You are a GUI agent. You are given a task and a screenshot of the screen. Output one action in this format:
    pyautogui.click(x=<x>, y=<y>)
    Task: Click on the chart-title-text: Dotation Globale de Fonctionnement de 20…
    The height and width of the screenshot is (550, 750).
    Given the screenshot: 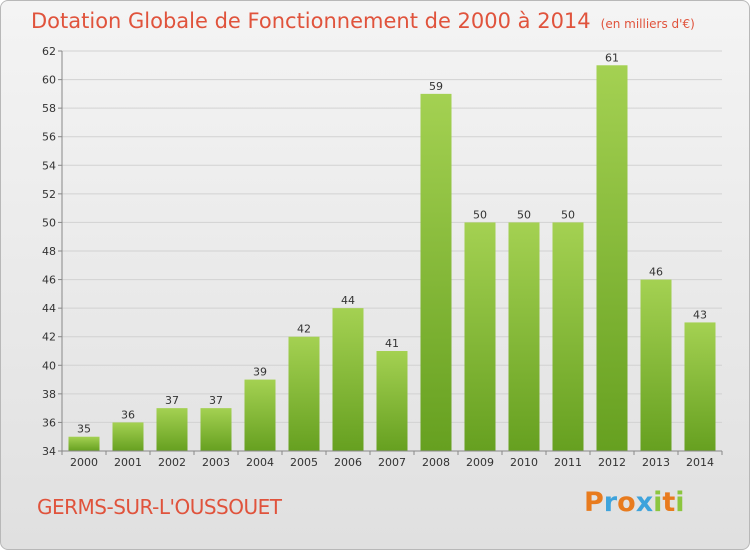 What is the action you would take?
    pyautogui.click(x=311, y=21)
    